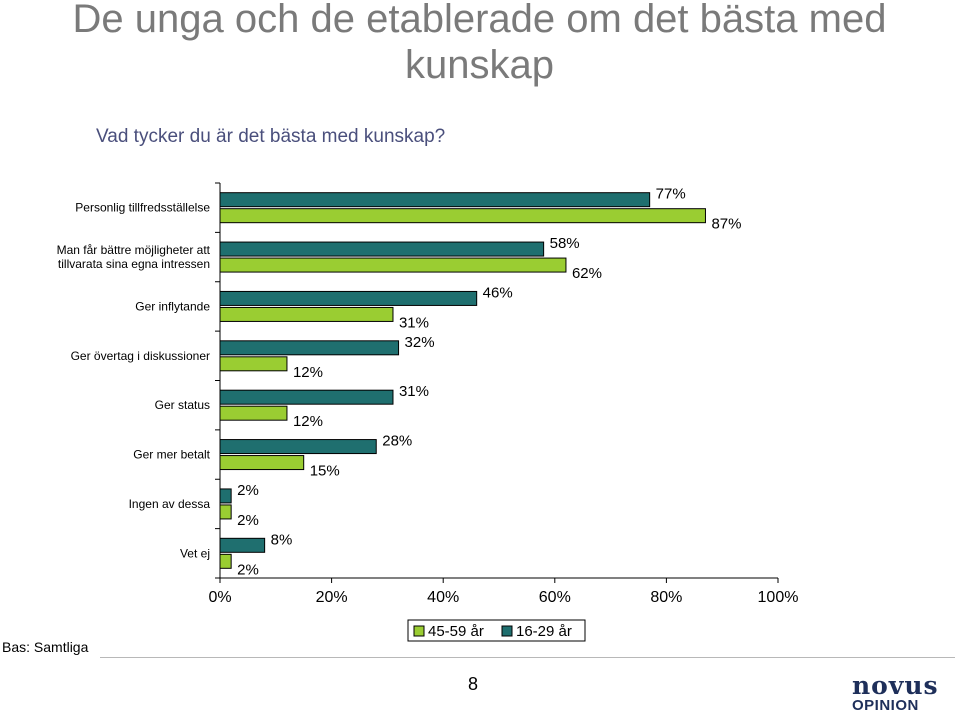 This screenshot has height=714, width=959. Describe the element at coordinates (170, 504) in the screenshot. I see `category-label: Ingen av dessa` at that location.